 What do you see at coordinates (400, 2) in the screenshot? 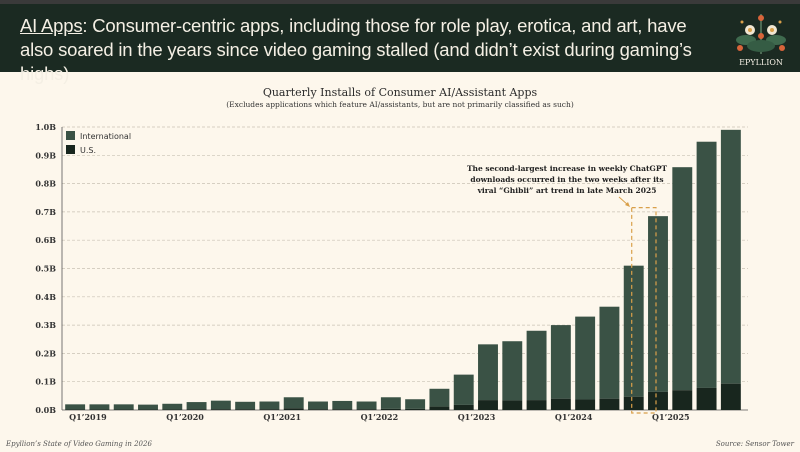
I see `top-strip` at bounding box center [400, 2].